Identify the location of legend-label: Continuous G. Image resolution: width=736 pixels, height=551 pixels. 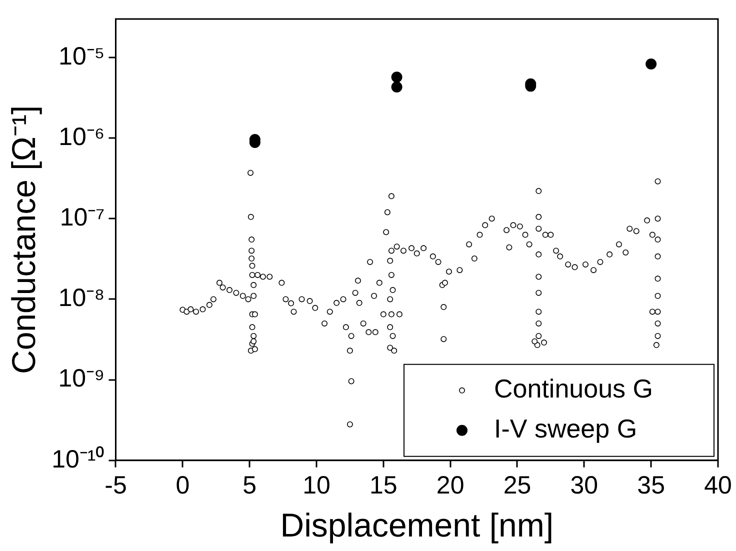
(573, 389).